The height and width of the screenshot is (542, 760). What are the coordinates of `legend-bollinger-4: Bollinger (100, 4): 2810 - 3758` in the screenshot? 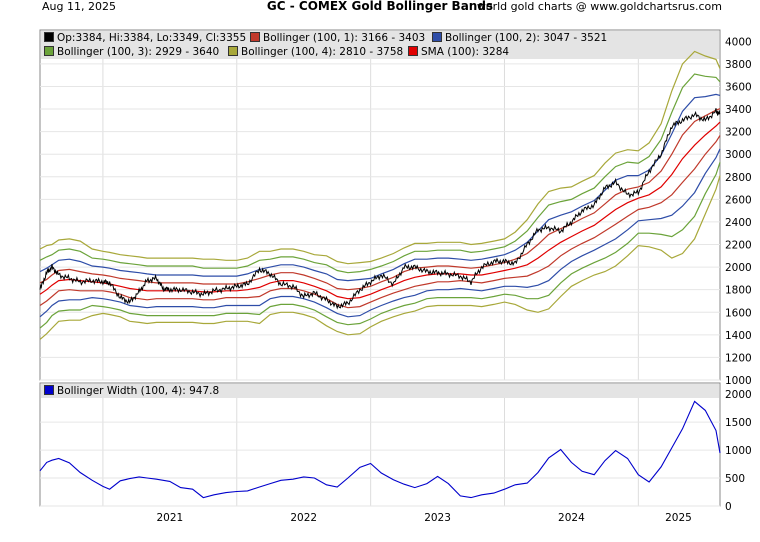 It's located at (315, 52).